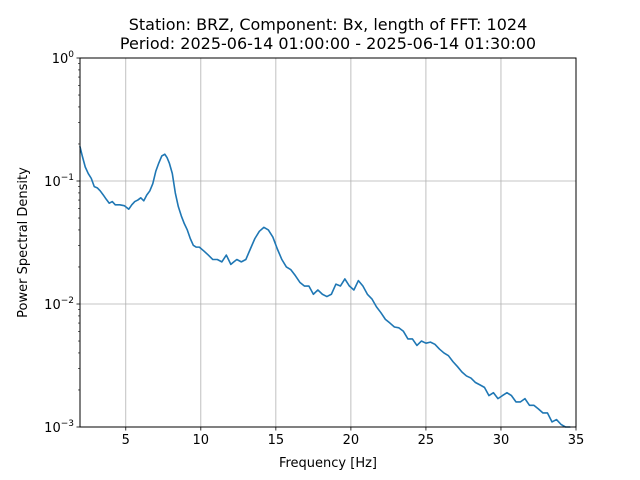  I want to click on y-tick-label: 10⁰, so click(63, 58).